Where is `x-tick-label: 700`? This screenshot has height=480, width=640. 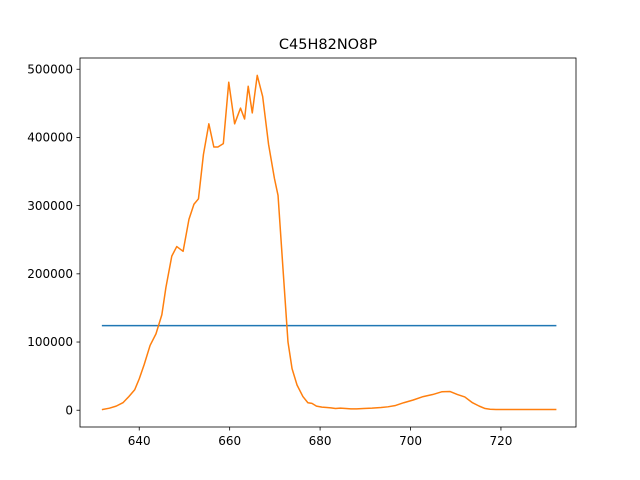
x-tick-label: 700 is located at coordinates (410, 441).